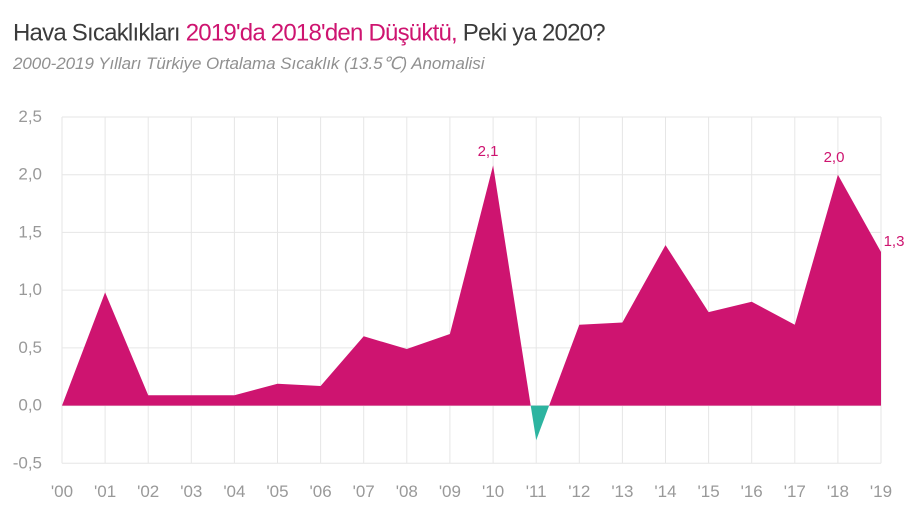 This screenshot has width=909, height=517. I want to click on svg-text: '00, so click(62, 491).